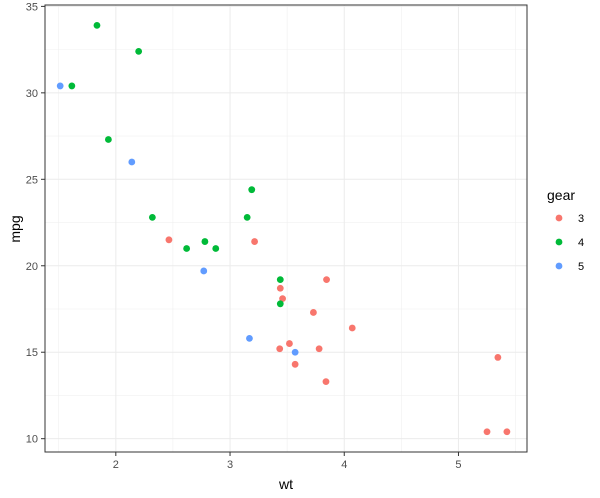  I want to click on legend-title: gear, so click(561, 195).